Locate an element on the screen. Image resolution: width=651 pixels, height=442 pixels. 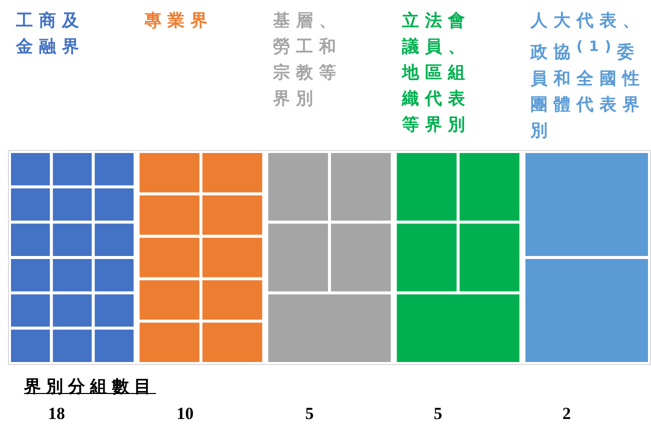
data-label: 18 is located at coordinates (56, 414).